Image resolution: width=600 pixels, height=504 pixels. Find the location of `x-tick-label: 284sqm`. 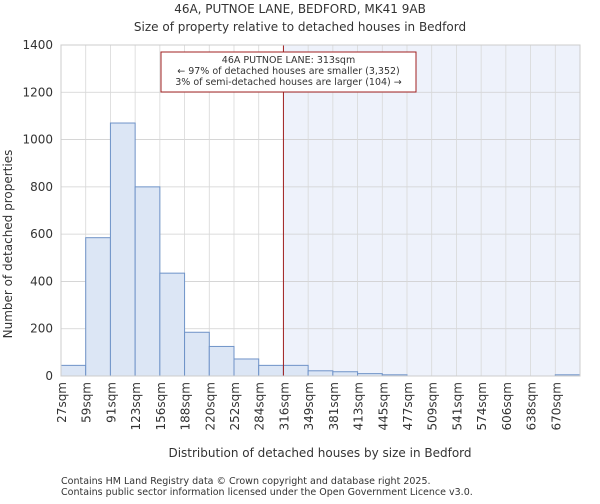

x-tick-label: 284sqm is located at coordinates (260, 406).